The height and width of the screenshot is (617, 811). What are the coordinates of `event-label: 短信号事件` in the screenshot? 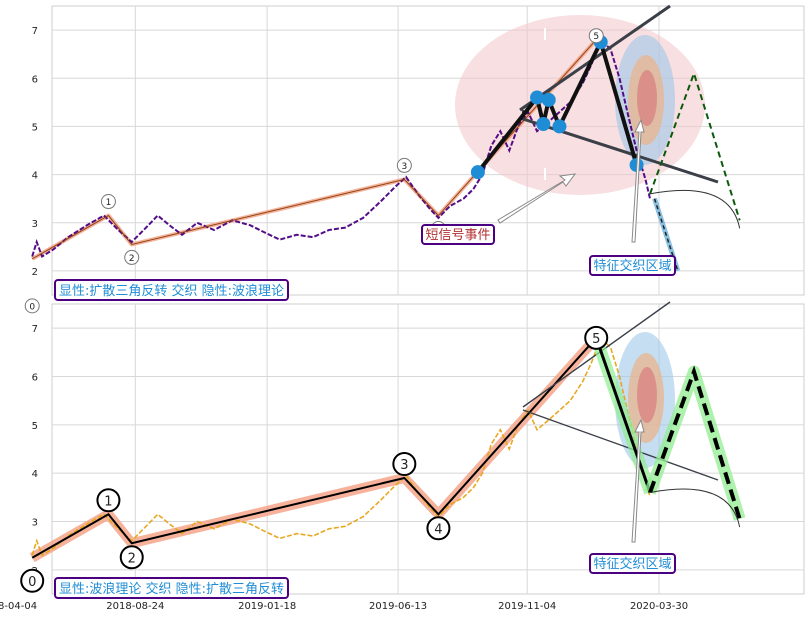 It's located at (457, 235).